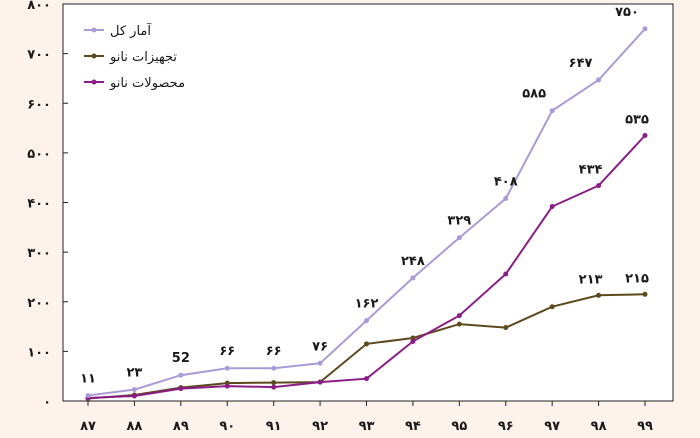 This screenshot has height=438, width=700. I want to click on x-tick-label: ۸۷, so click(88, 426).